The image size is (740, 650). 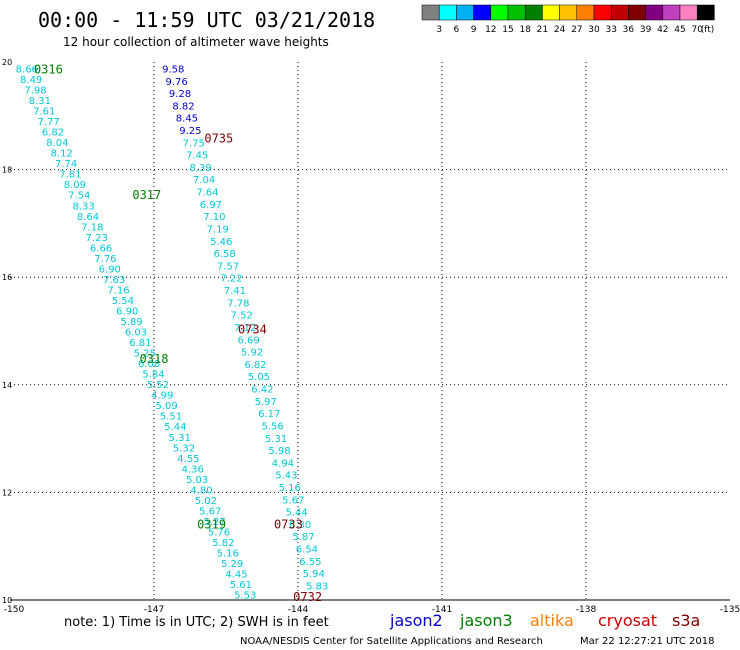 I want to click on wave-height-label: 6.55, so click(x=310, y=562).